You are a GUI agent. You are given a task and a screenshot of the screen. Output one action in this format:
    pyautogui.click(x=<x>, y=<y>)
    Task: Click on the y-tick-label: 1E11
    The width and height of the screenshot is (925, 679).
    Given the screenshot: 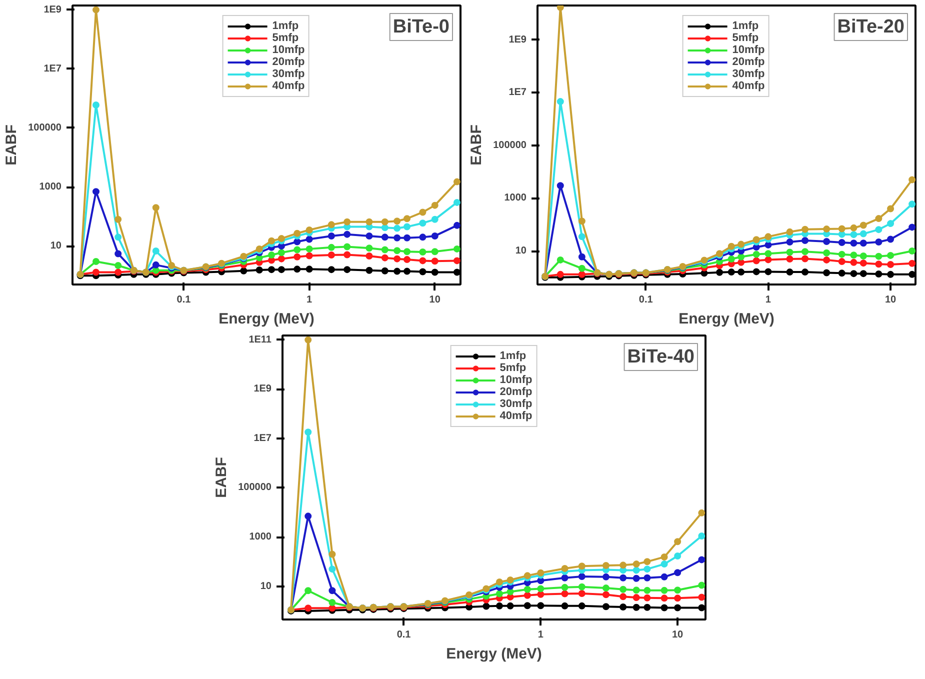 What is the action you would take?
    pyautogui.click(x=260, y=340)
    